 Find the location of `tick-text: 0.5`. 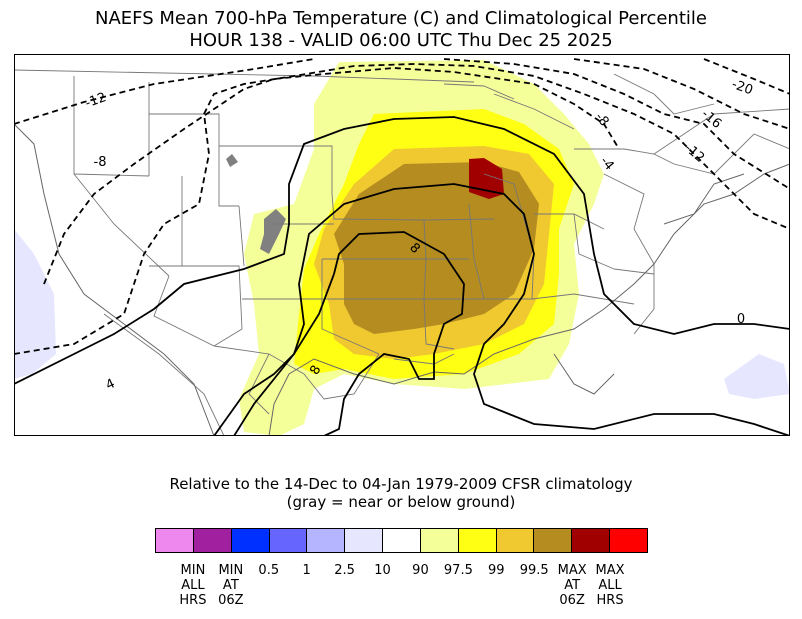

tick-text: 0.5 is located at coordinates (269, 570).